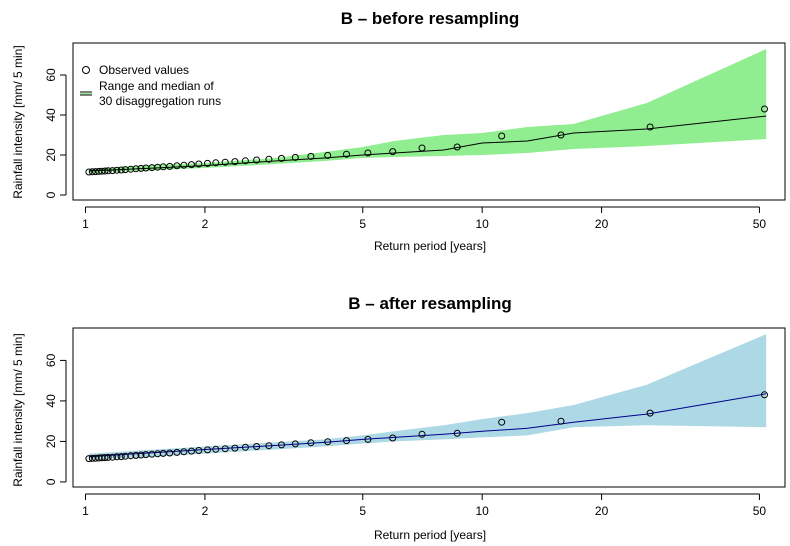  I want to click on legend-observed-symbol, so click(86, 70).